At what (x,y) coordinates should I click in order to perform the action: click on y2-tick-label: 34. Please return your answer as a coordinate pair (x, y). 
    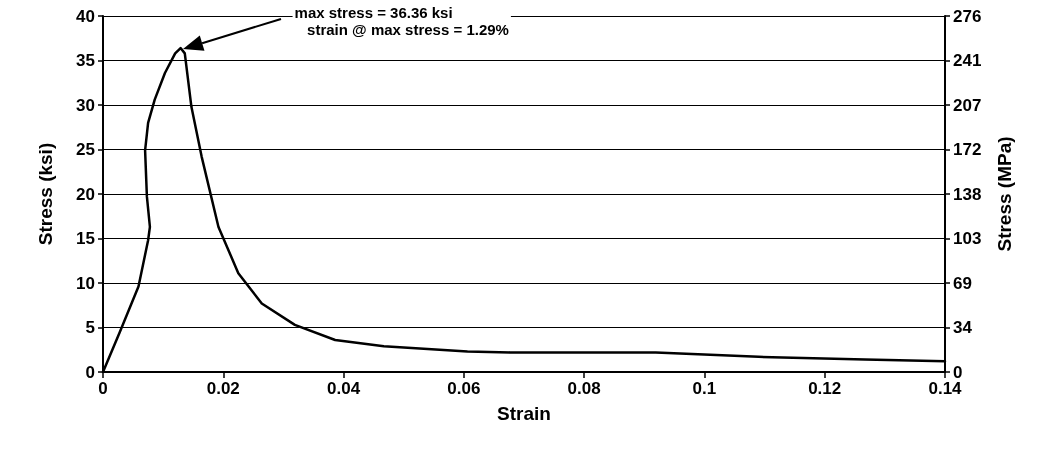
    Looking at the image, I should click on (963, 328).